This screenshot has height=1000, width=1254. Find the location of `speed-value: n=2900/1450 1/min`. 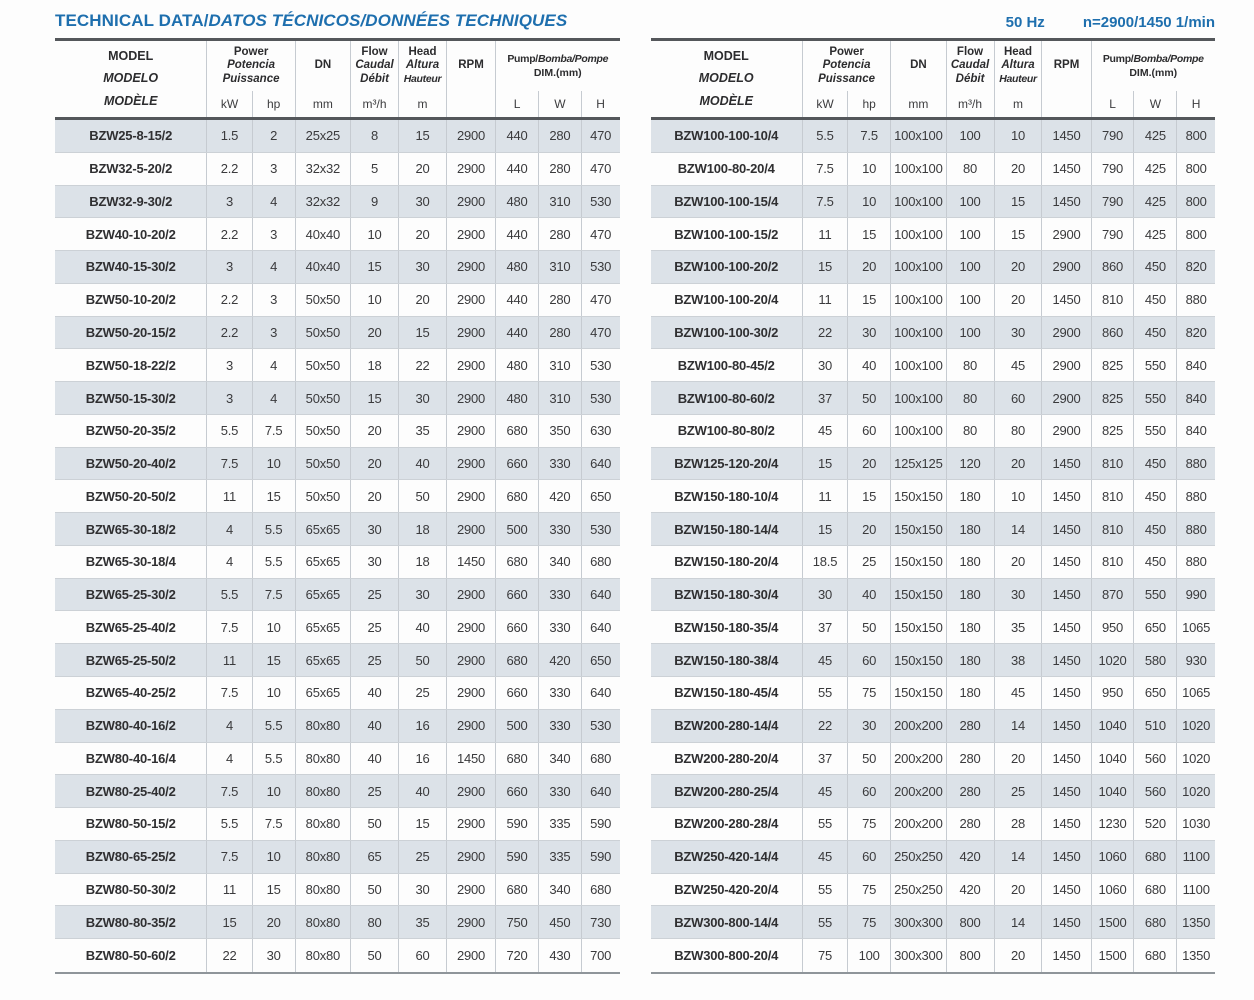

speed-value: n=2900/1450 1/min is located at coordinates (1148, 22).